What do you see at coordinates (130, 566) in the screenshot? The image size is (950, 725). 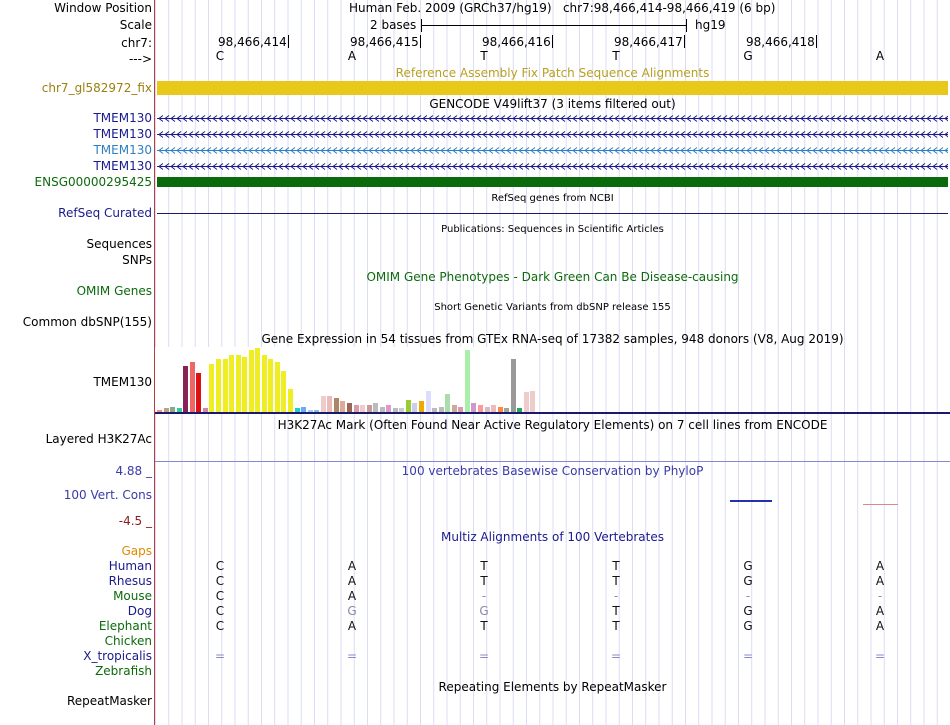 I see `species-label: Human` at bounding box center [130, 566].